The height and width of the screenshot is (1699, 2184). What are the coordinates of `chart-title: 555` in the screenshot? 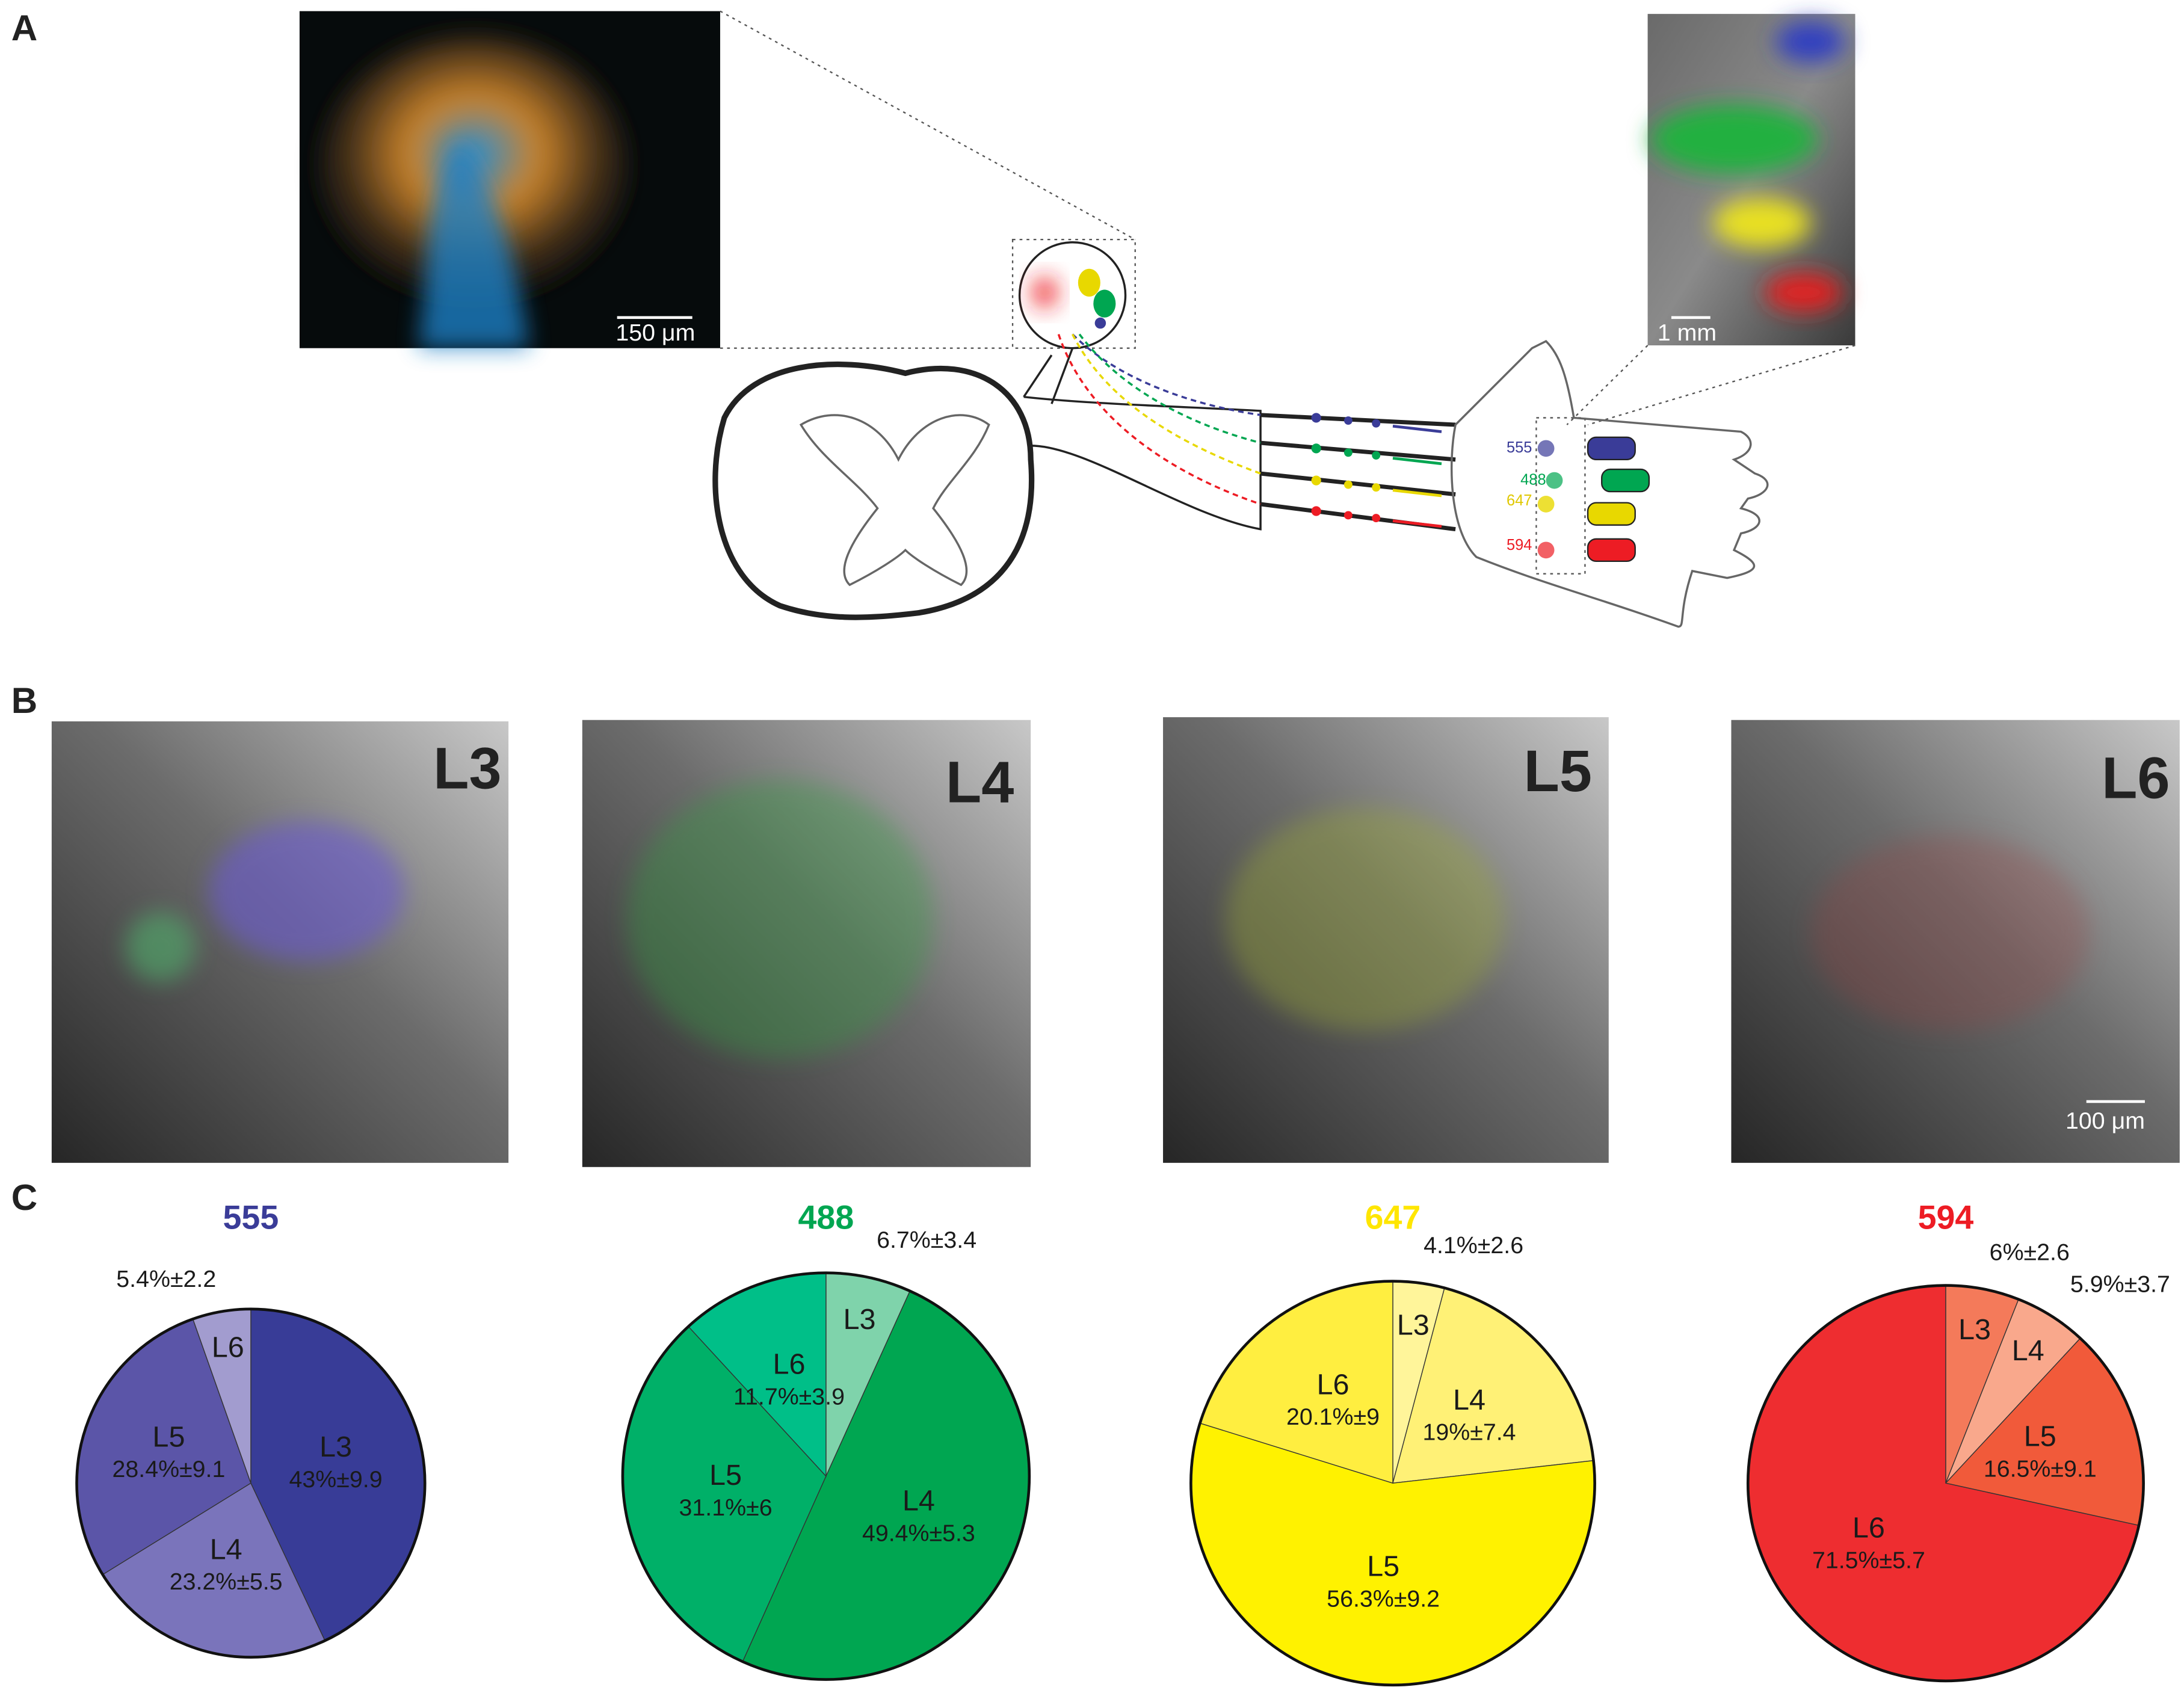 It's located at (251, 1217).